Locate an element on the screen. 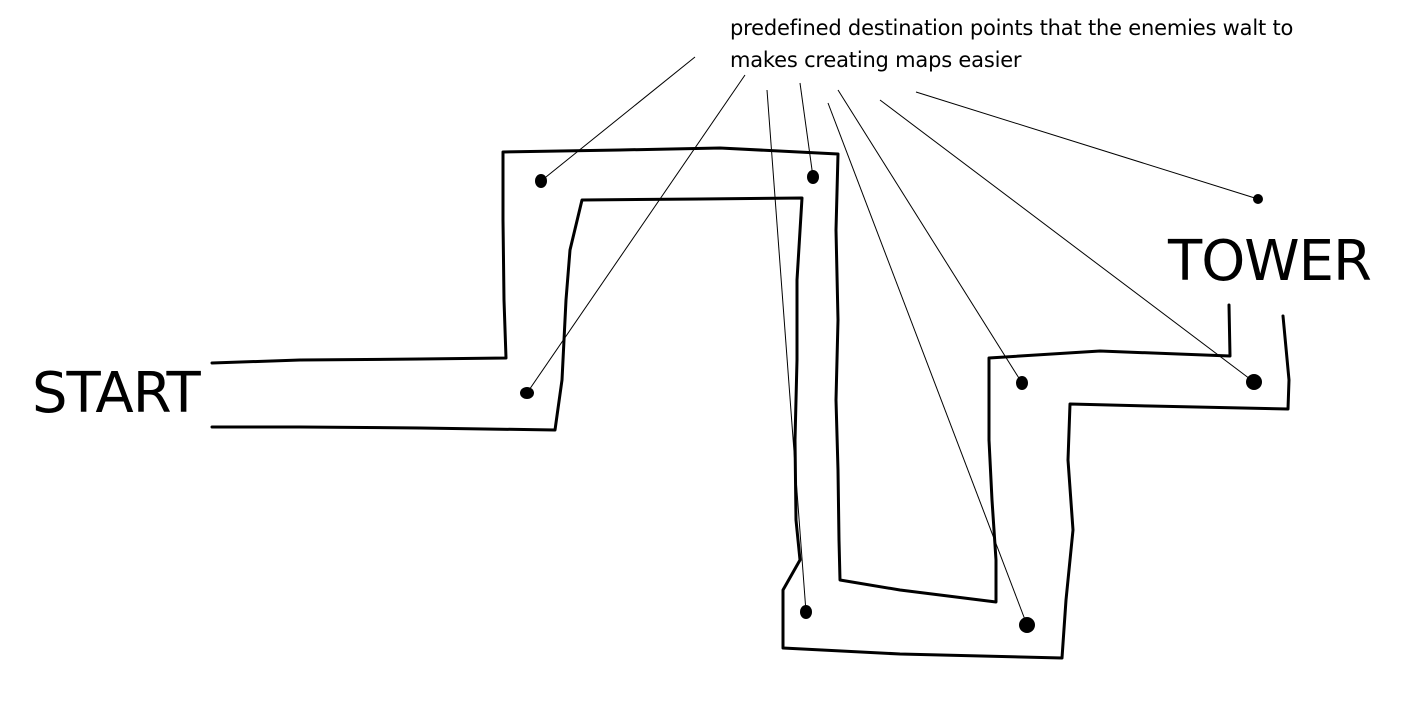  tower-label: TOWER is located at coordinates (1270, 261).